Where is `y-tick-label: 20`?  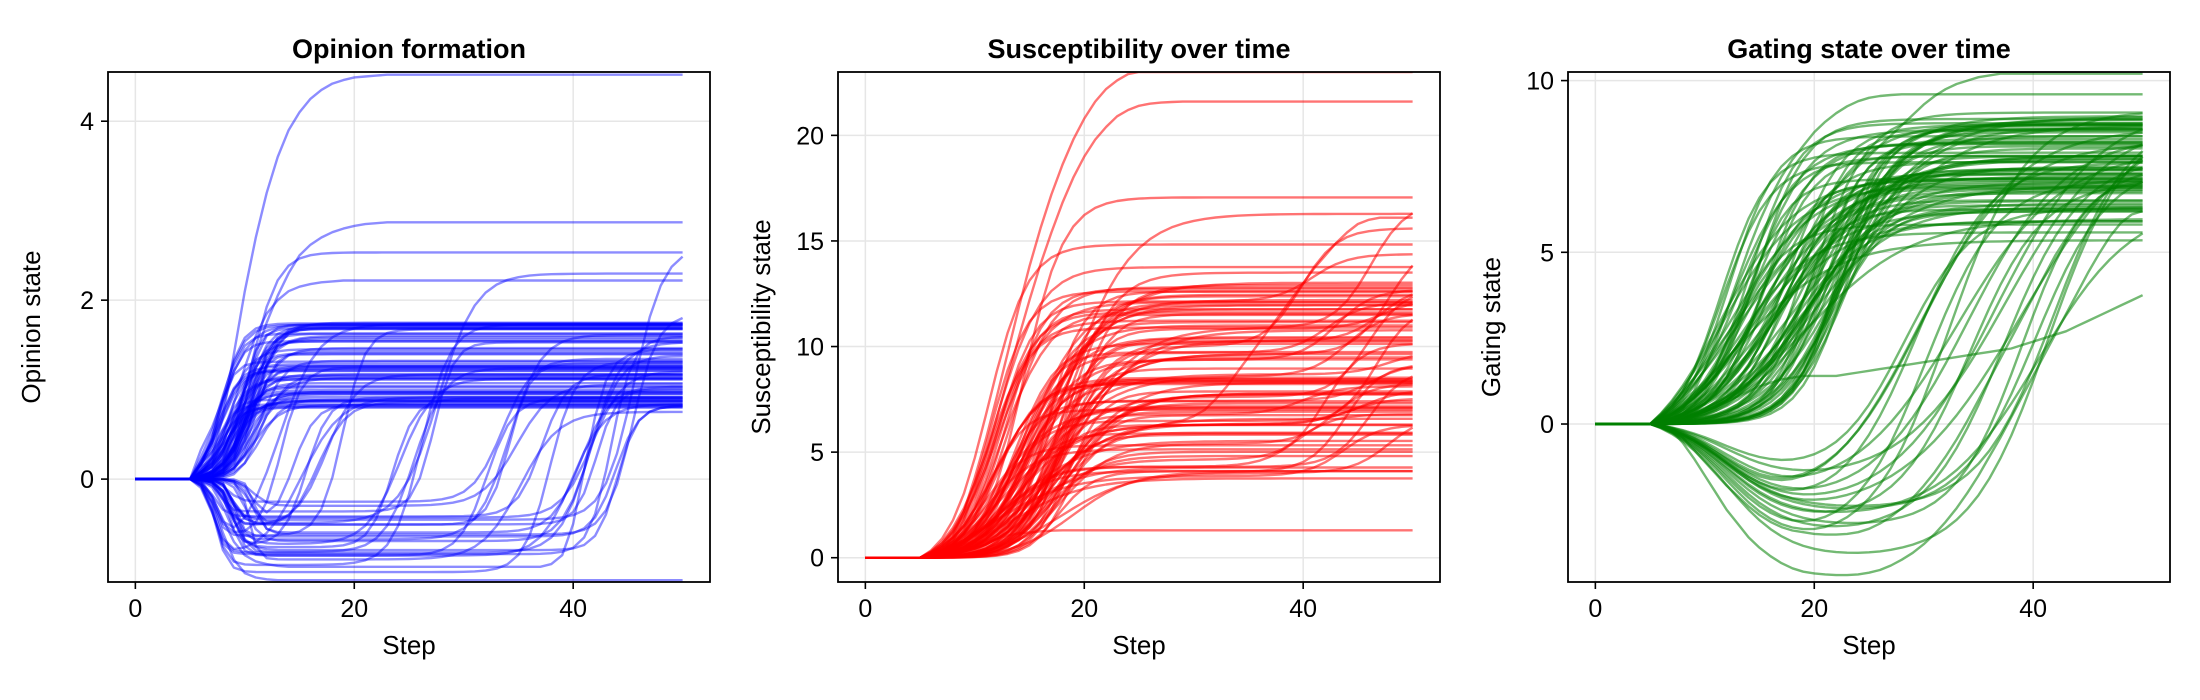 y-tick-label: 20 is located at coordinates (810, 136).